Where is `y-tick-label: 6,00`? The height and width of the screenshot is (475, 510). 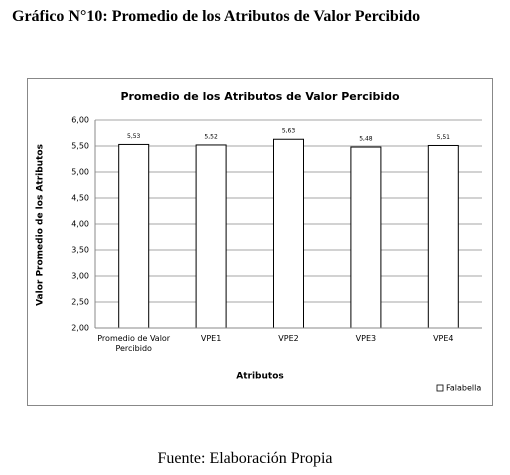
y-tick-label: 6,00 is located at coordinates (80, 120).